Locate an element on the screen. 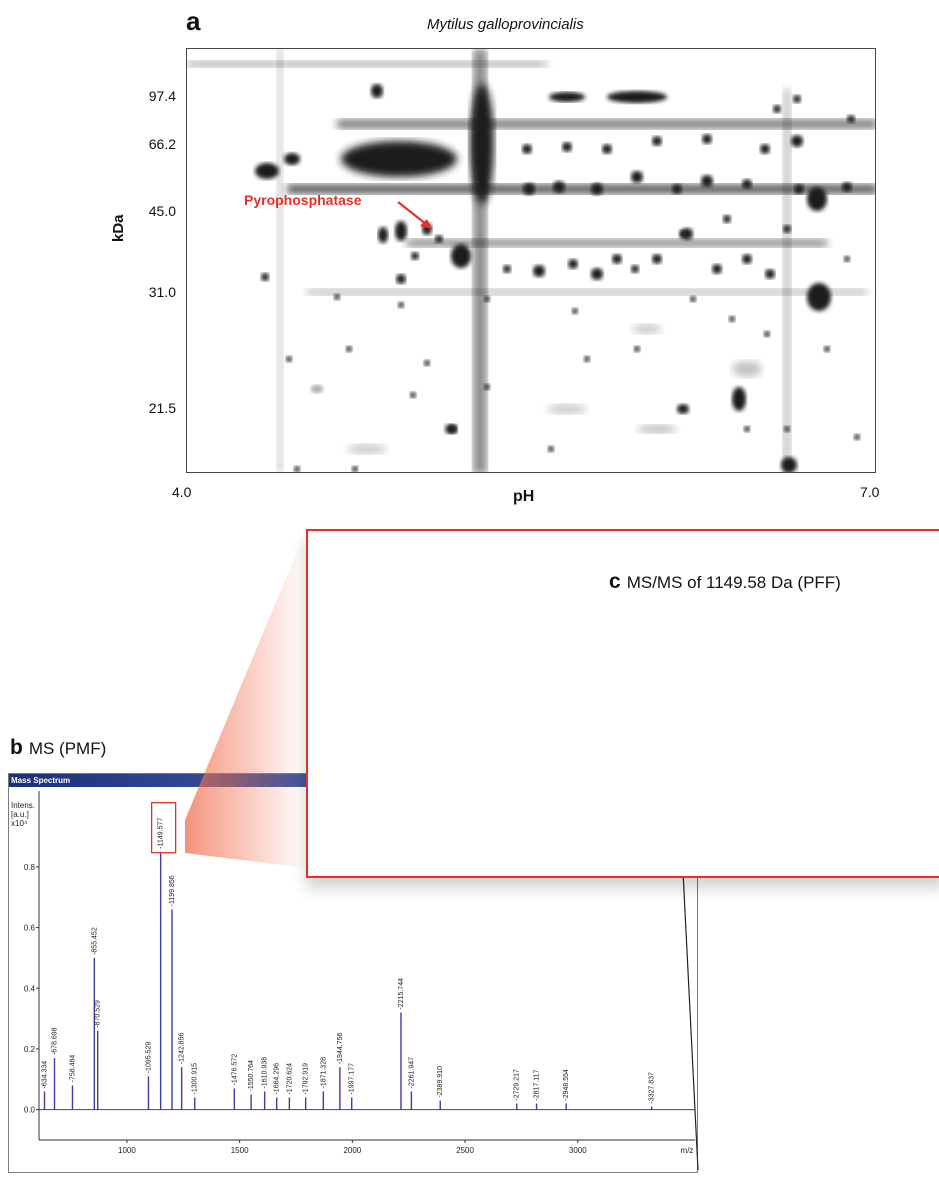 This screenshot has height=1182, width=939. peak-label: -1871.328 is located at coordinates (323, 1073).